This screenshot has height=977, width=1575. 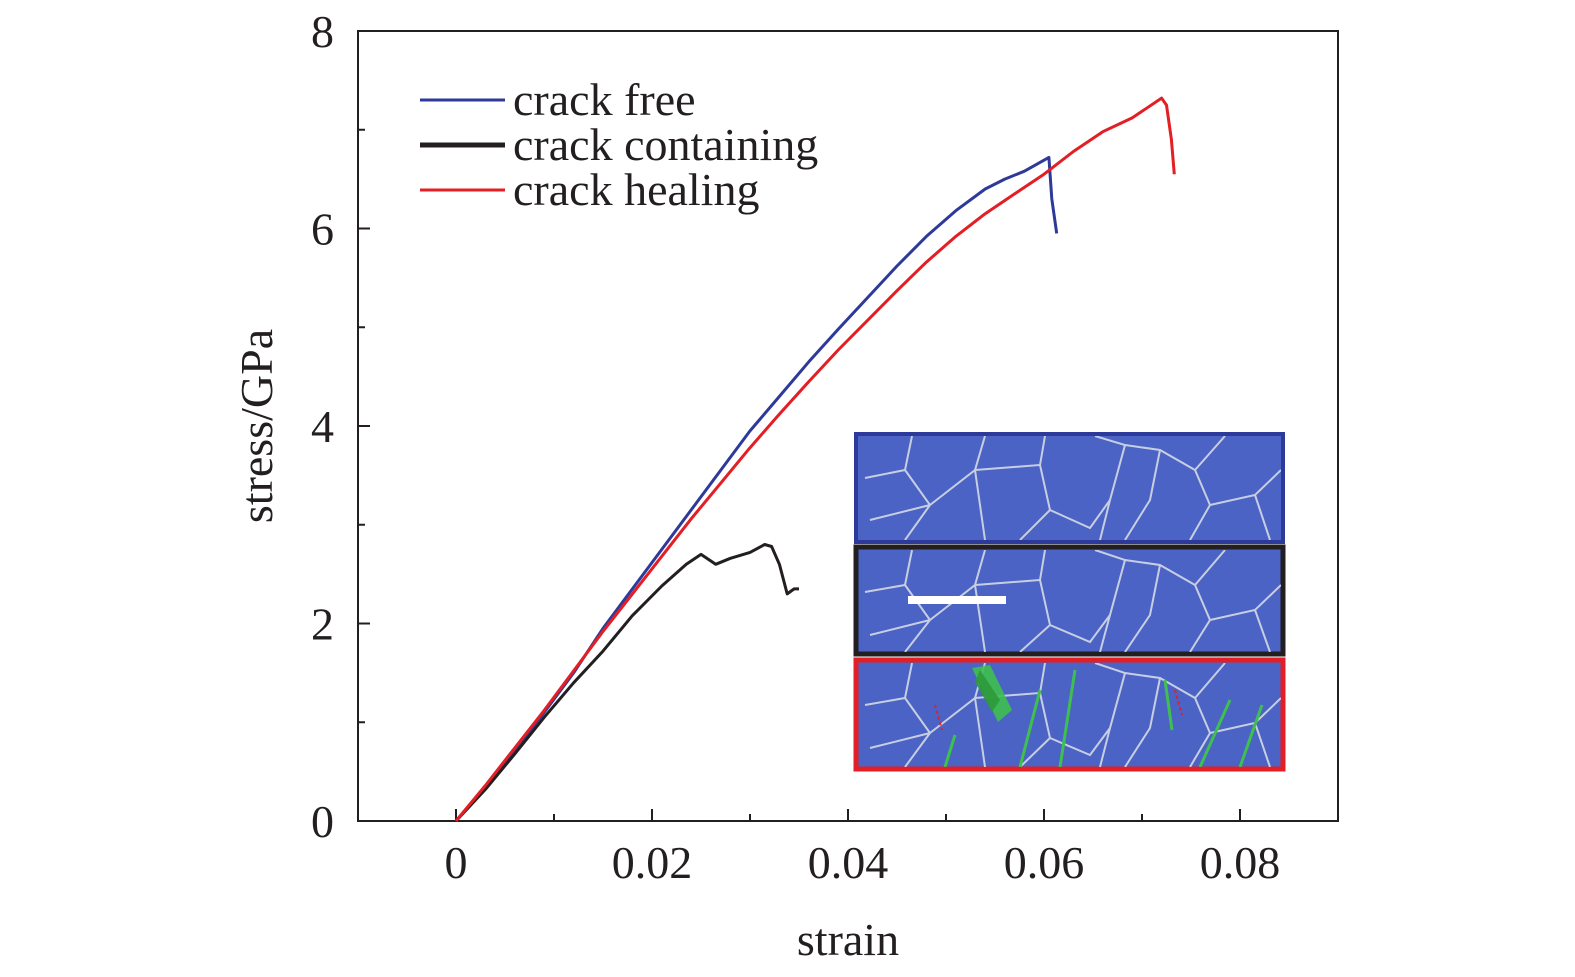 What do you see at coordinates (256, 426) in the screenshot?
I see `y-axis-title: stress/GPa` at bounding box center [256, 426].